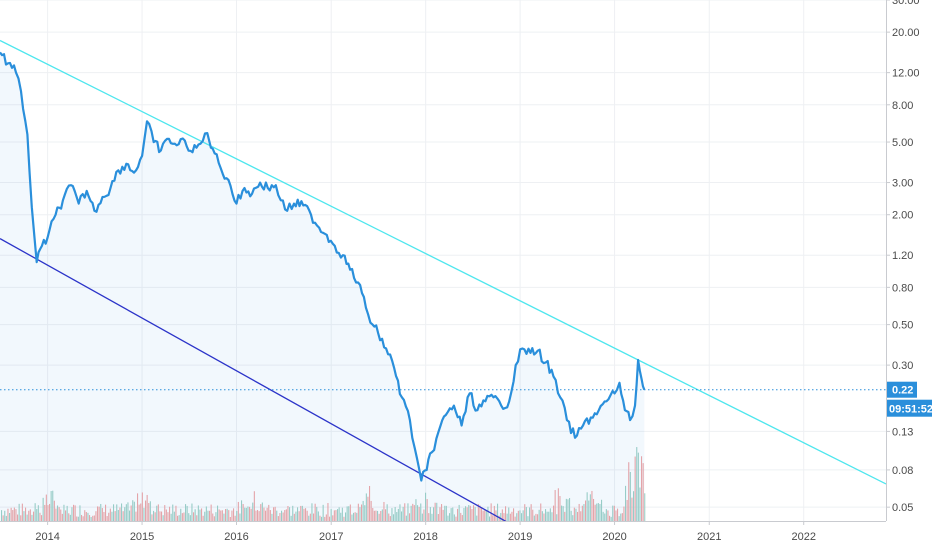 The width and height of the screenshot is (932, 550). What do you see at coordinates (906, 33) in the screenshot?
I see `y-tick-label: 20.00` at bounding box center [906, 33].